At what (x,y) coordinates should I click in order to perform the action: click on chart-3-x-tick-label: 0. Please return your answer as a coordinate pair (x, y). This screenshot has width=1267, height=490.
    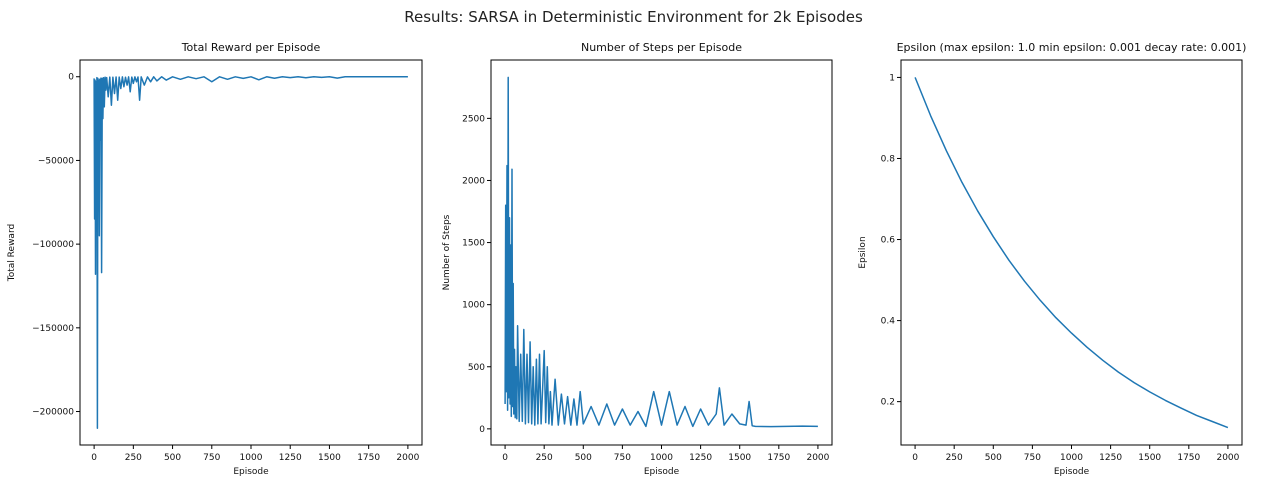
    Looking at the image, I should click on (915, 458).